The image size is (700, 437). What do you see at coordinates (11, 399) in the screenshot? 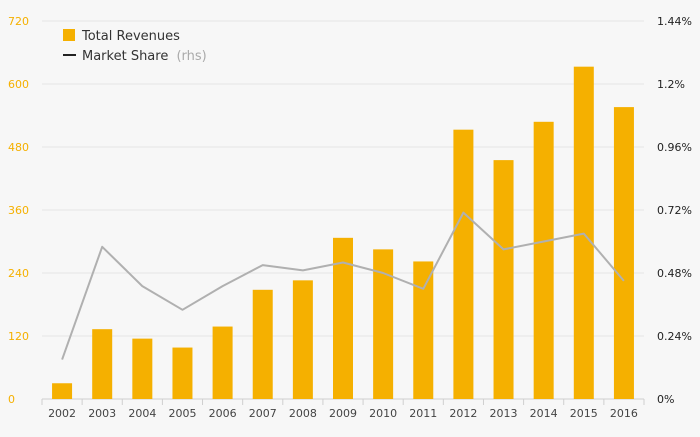
I see `left-tick-label: 0` at bounding box center [11, 399].